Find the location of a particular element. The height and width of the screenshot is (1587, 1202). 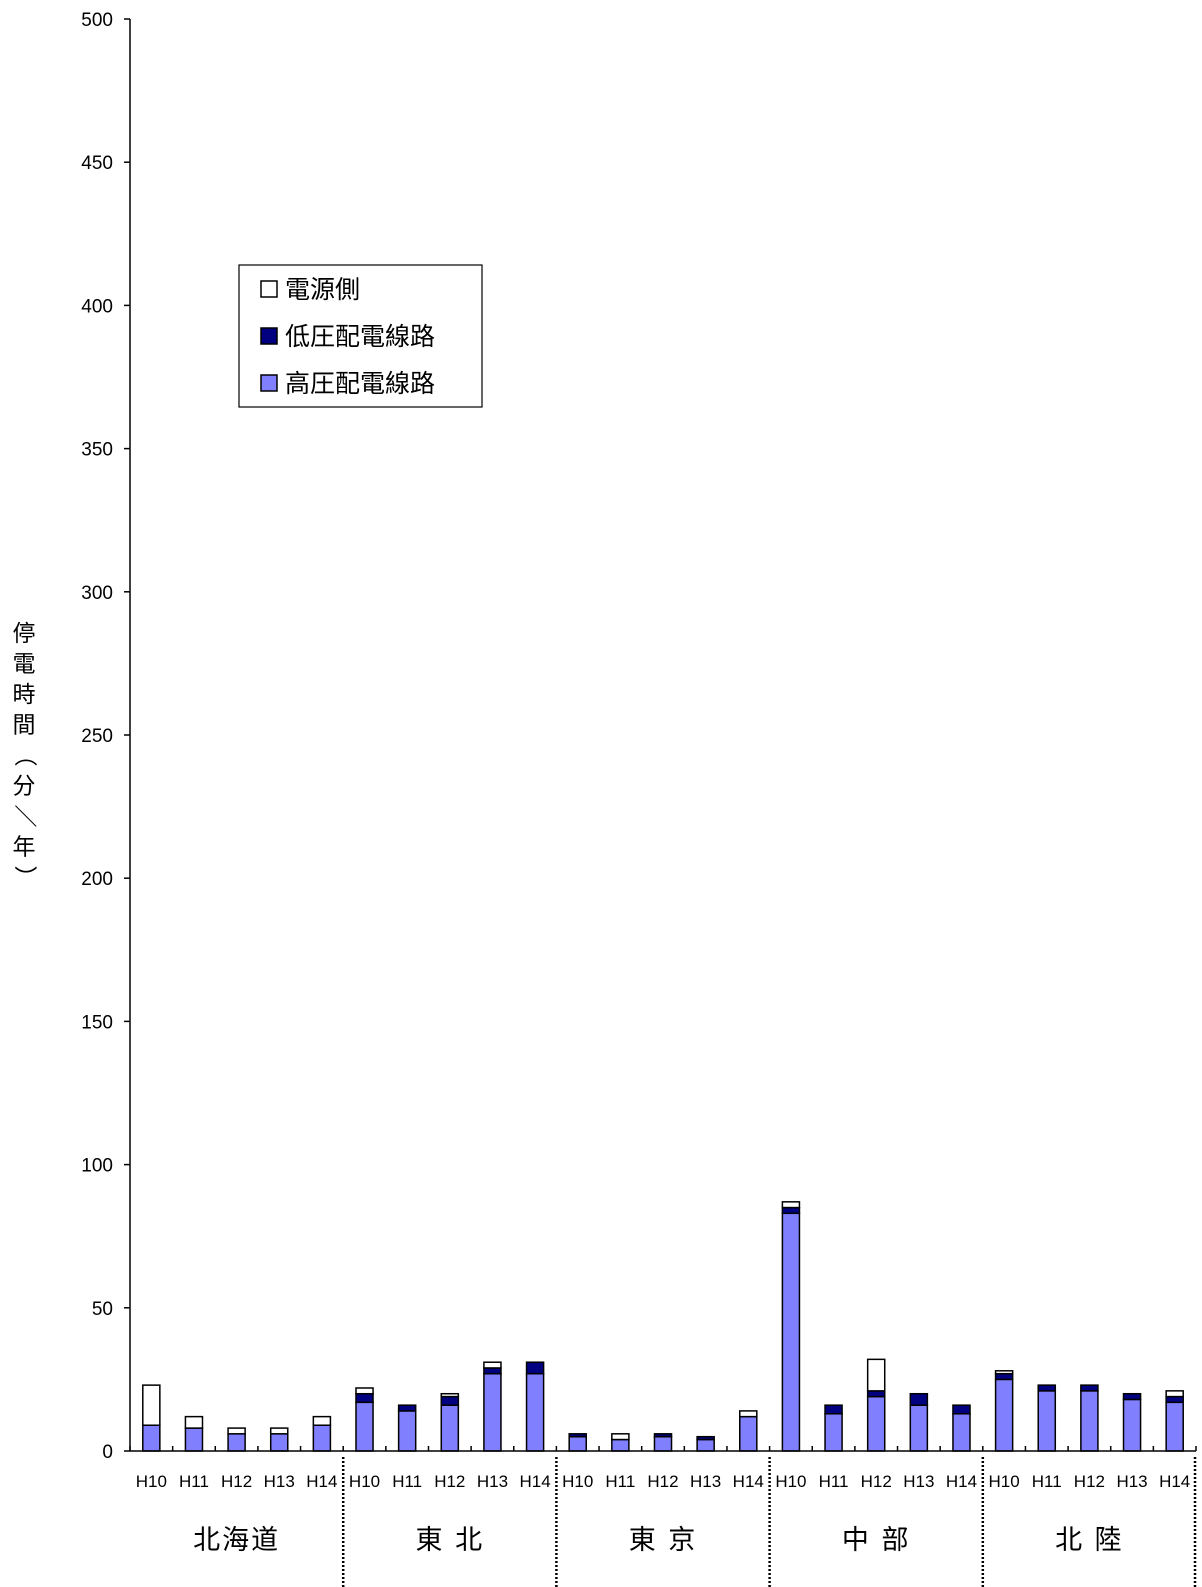

group-labels: 北海道 東 北 東 京 中 部 北 陸 is located at coordinates (695, 1522).